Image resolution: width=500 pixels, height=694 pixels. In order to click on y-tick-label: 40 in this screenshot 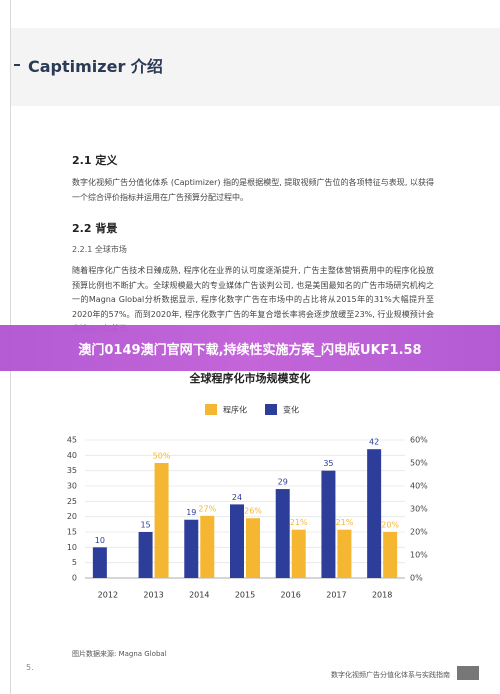, I will do `click(72, 455)`.